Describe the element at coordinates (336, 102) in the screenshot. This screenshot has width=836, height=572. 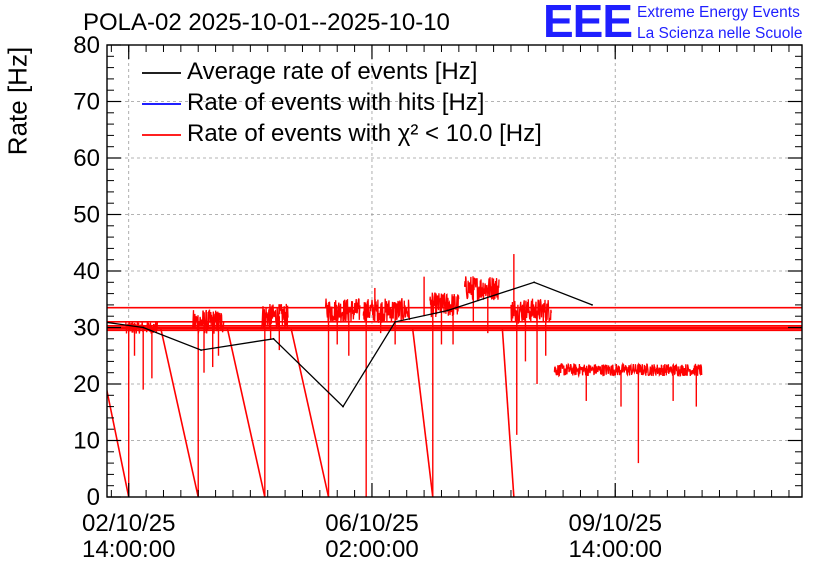
I see `legend-label-hits: Rate of events with hits [Hz]` at that location.